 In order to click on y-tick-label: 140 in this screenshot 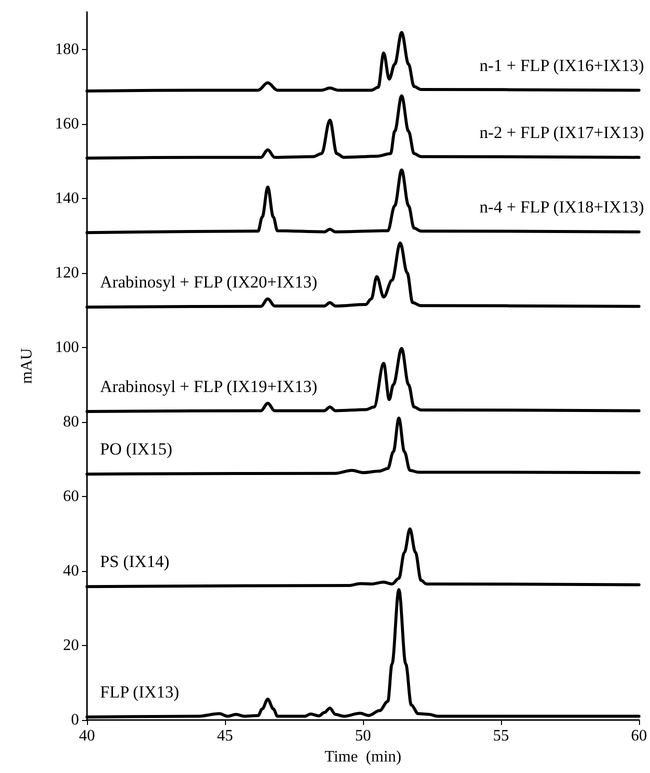, I will do `click(67, 198)`.